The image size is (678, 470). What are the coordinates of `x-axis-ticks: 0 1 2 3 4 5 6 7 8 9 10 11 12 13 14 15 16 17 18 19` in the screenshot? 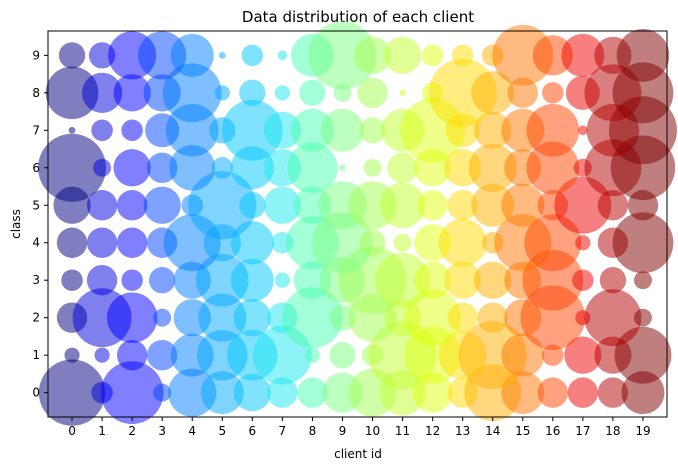 It's located at (359, 427).